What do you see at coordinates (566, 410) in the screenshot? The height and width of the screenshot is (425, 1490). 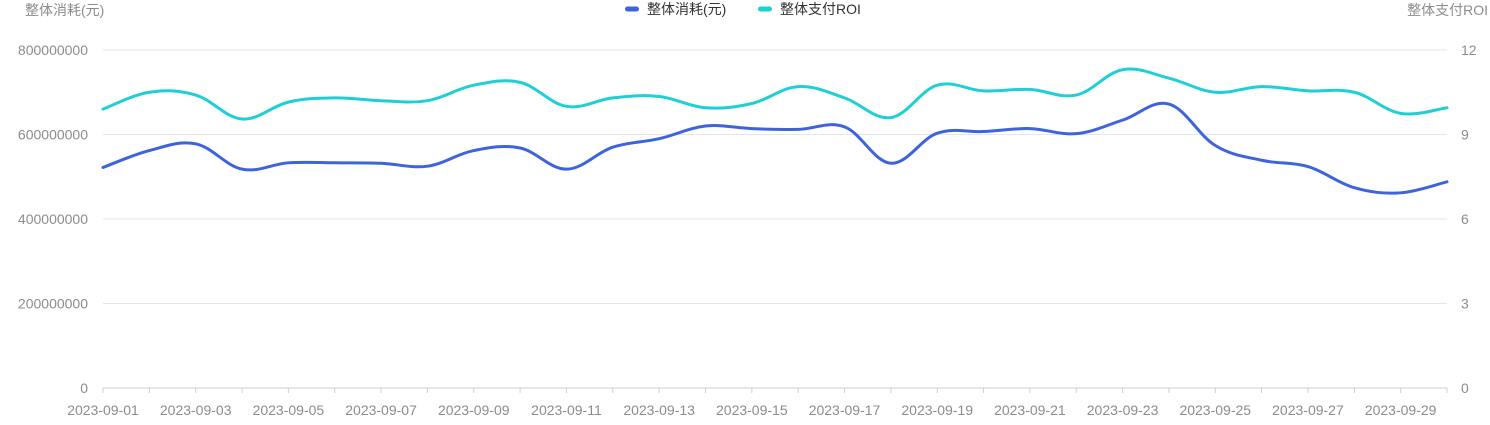 I see `x-tick-label: 2023-09-11` at bounding box center [566, 410].